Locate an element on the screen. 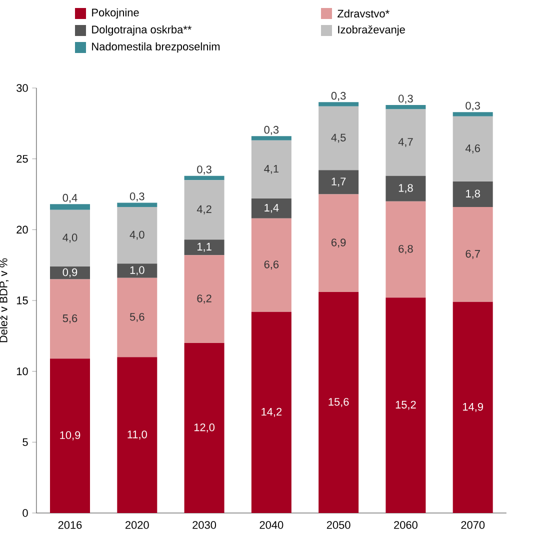  data-label: 4,6 is located at coordinates (472, 149).